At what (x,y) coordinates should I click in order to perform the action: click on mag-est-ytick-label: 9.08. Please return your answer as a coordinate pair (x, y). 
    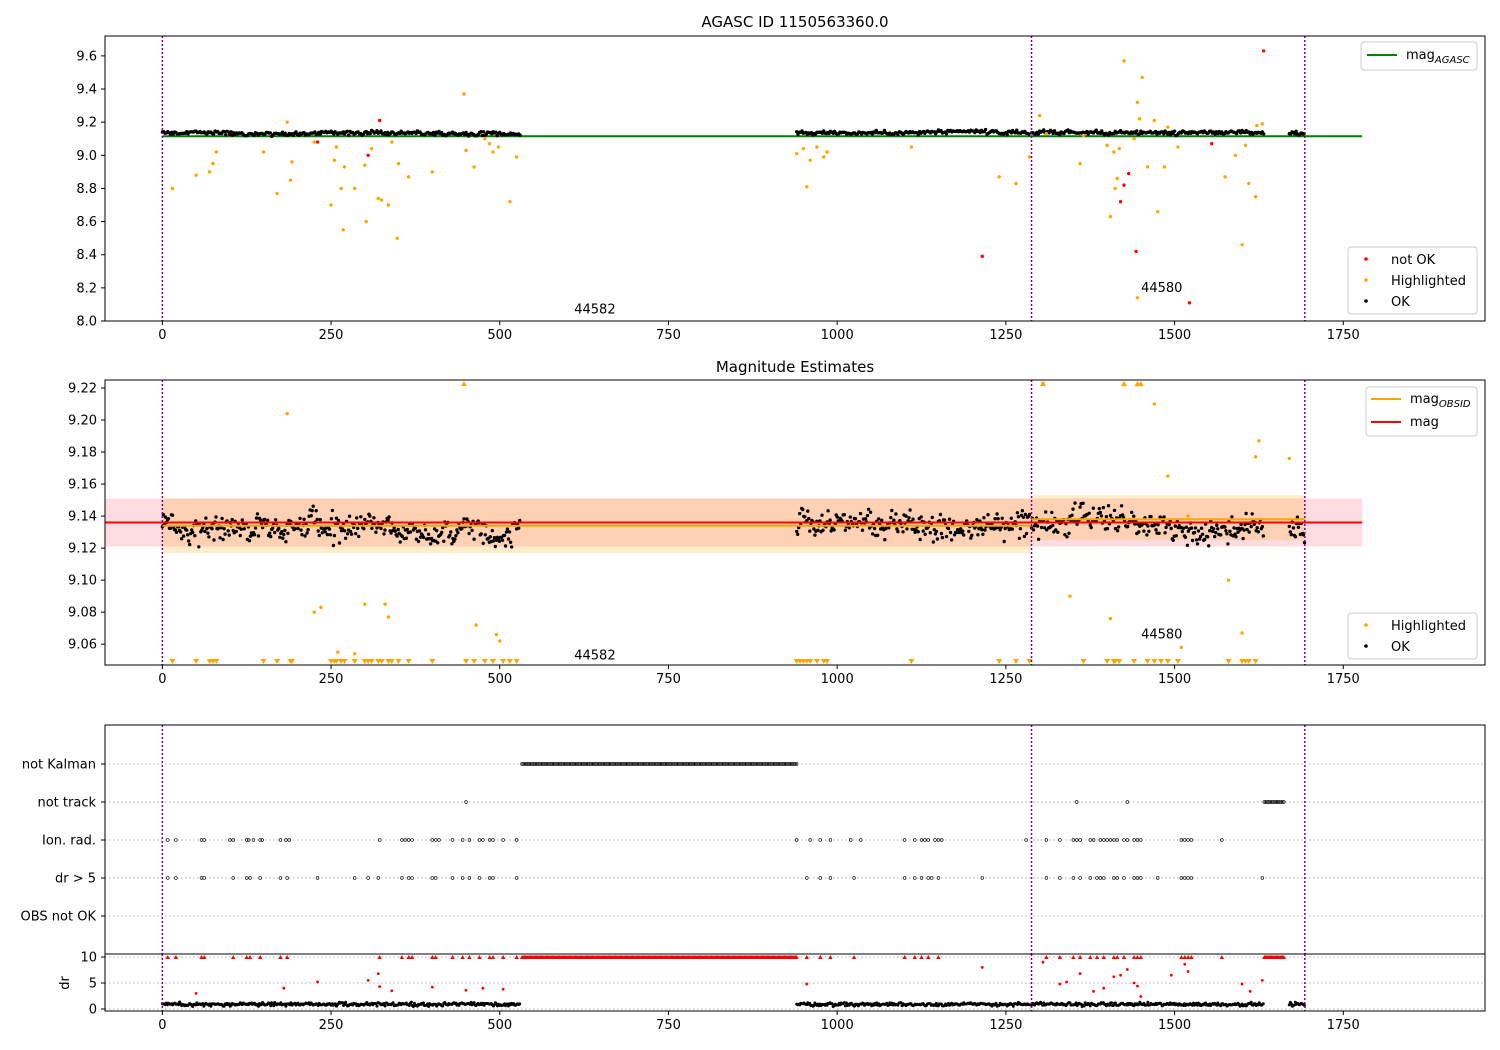
    Looking at the image, I should click on (82, 613).